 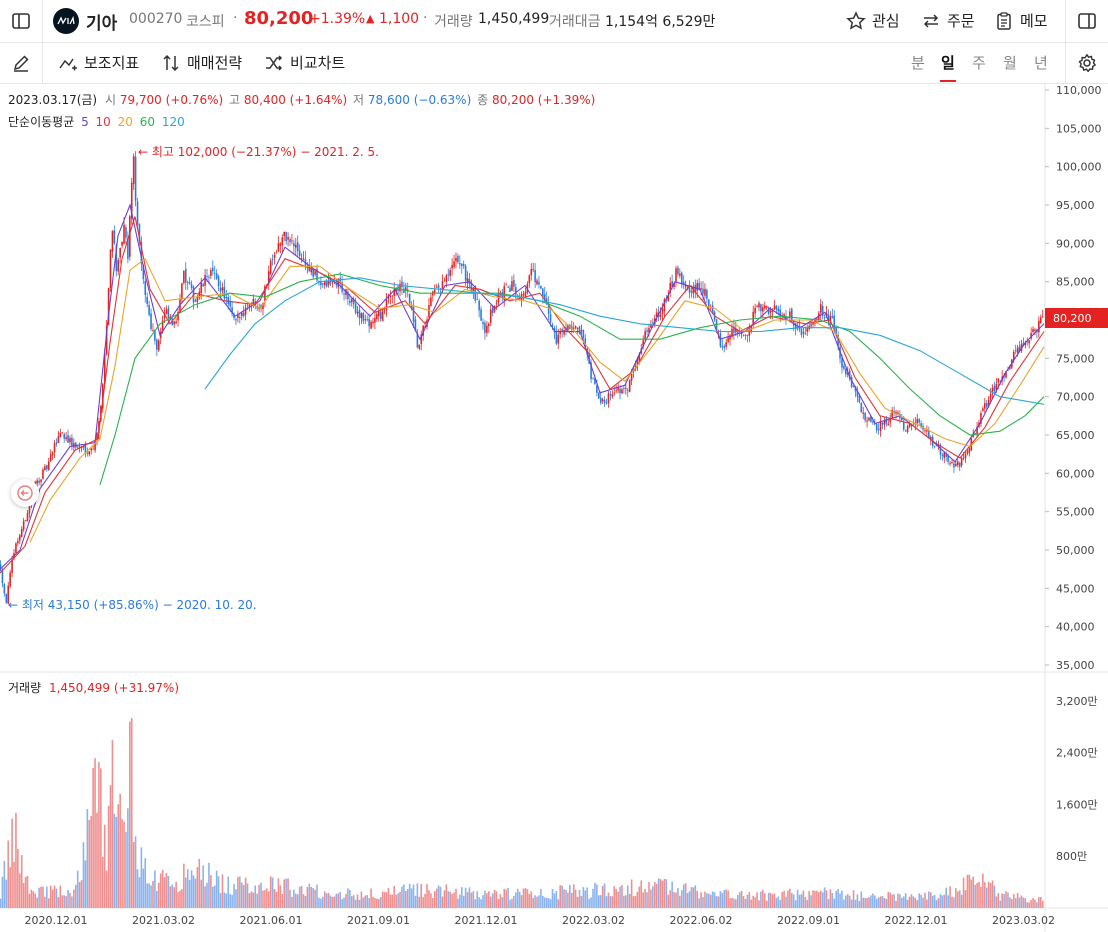 I want to click on gear-icon, so click(x=1087, y=63).